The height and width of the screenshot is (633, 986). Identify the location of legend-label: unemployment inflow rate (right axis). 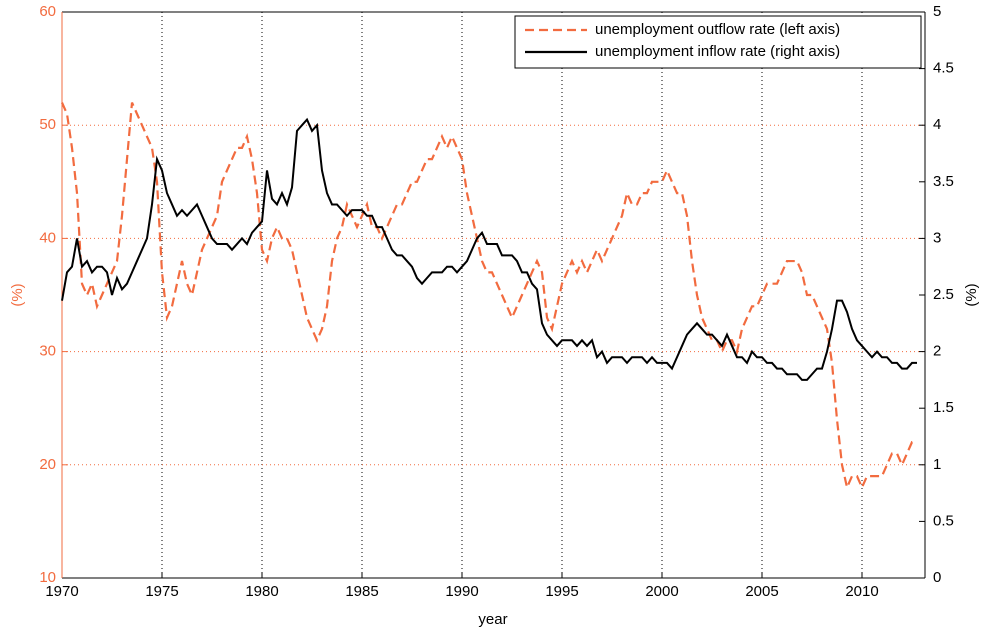
(717, 51).